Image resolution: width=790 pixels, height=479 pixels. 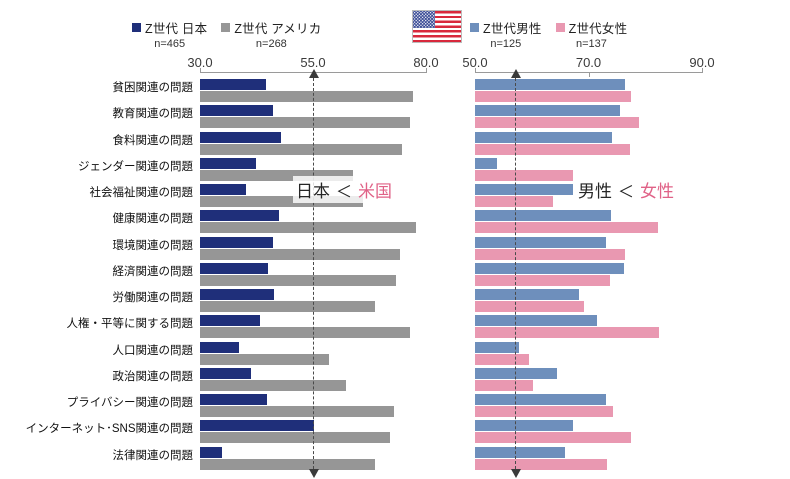 What do you see at coordinates (153, 219) in the screenshot?
I see `category-label: 健康関連の問題` at bounding box center [153, 219].